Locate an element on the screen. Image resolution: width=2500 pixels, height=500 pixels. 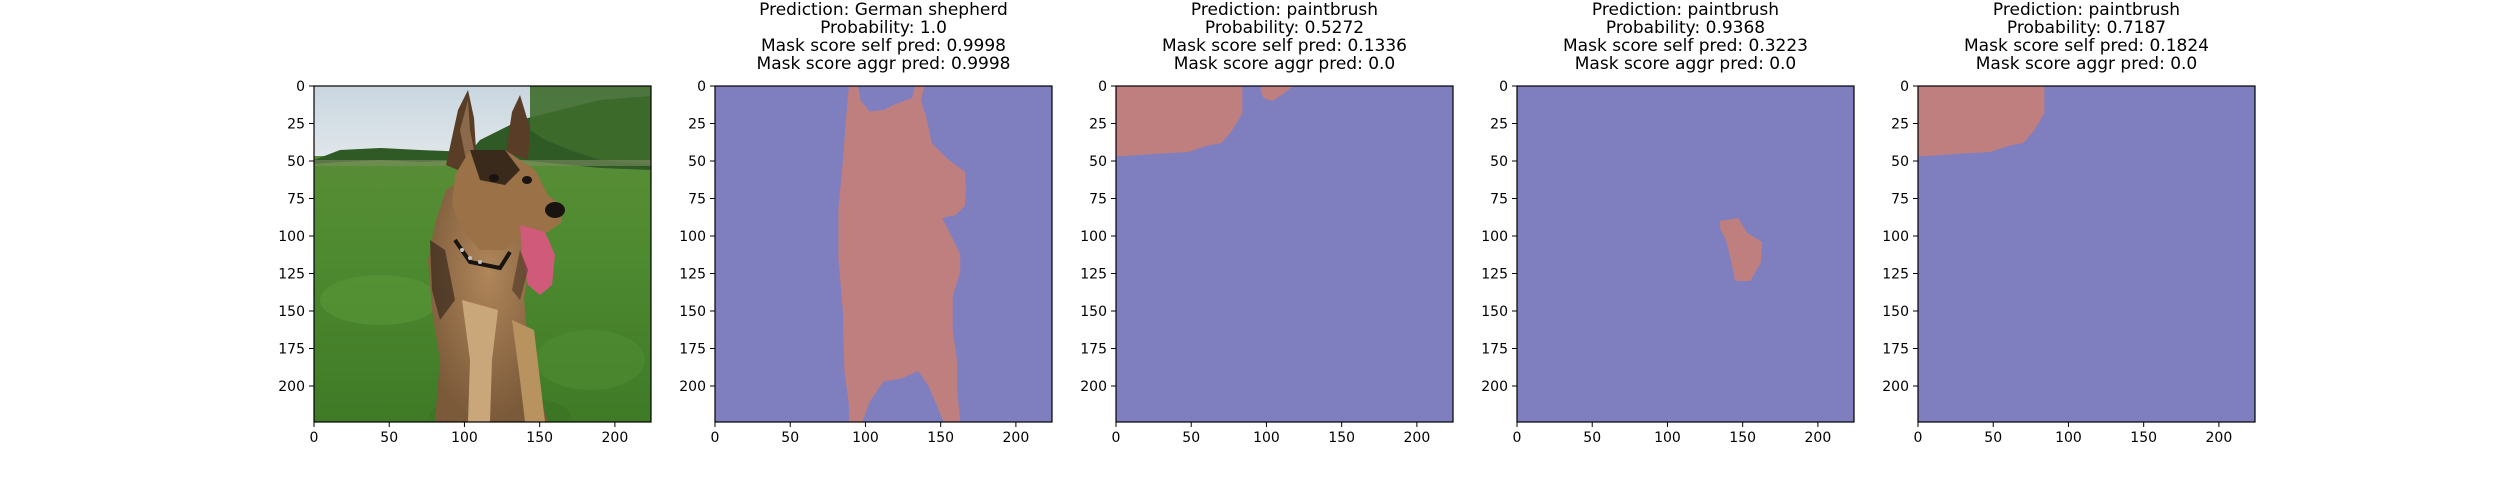
dog-photo is located at coordinates (482, 254).